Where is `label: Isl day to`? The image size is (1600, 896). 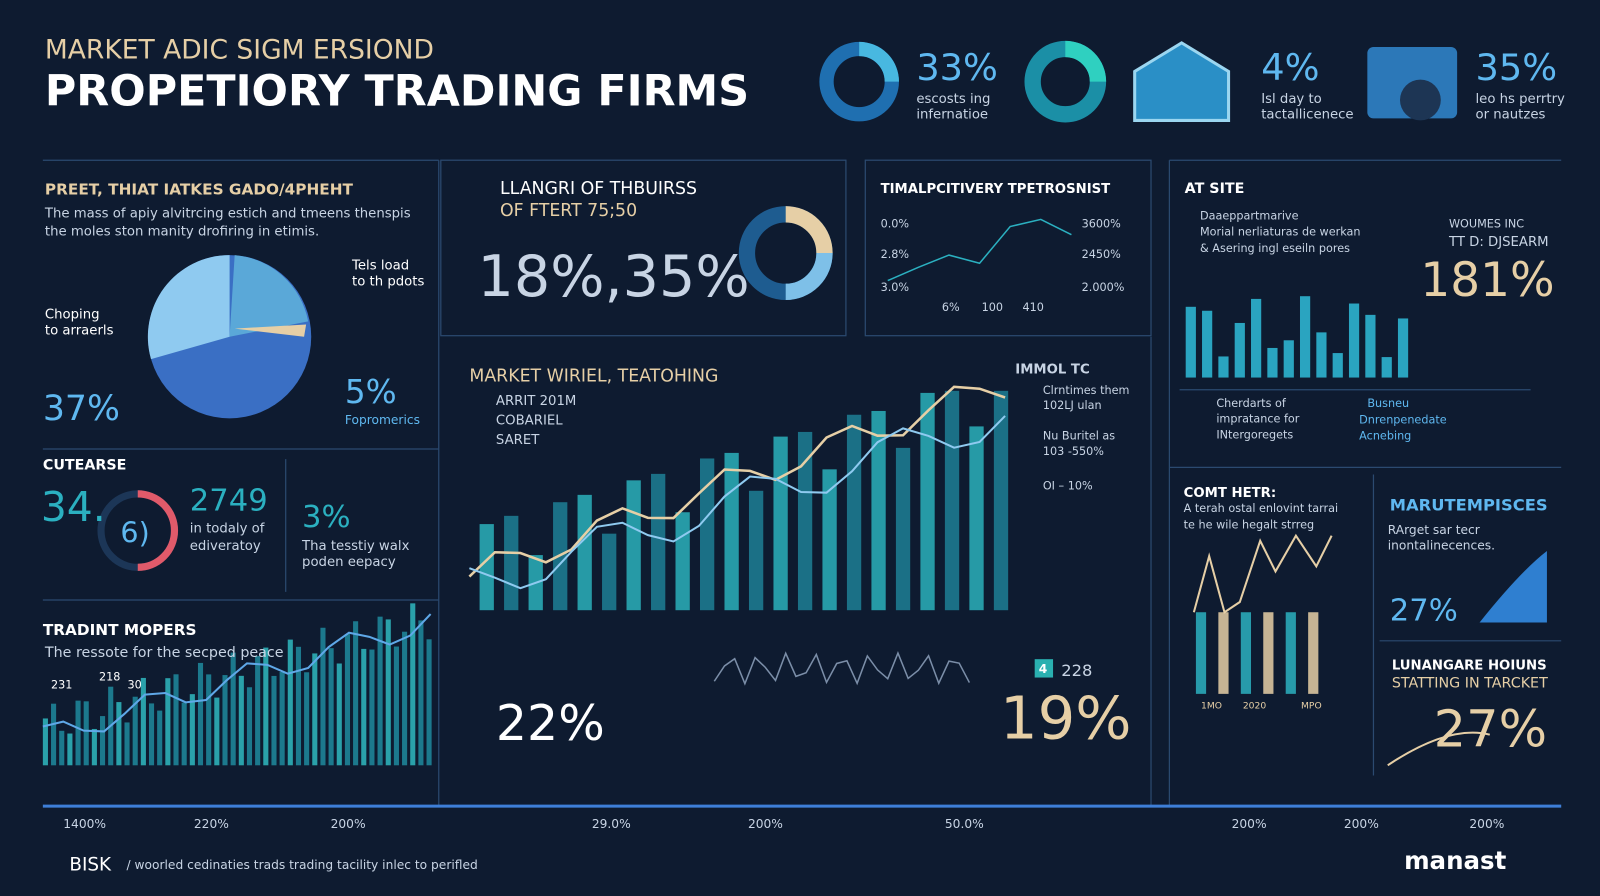 label: Isl day to is located at coordinates (1291, 99).